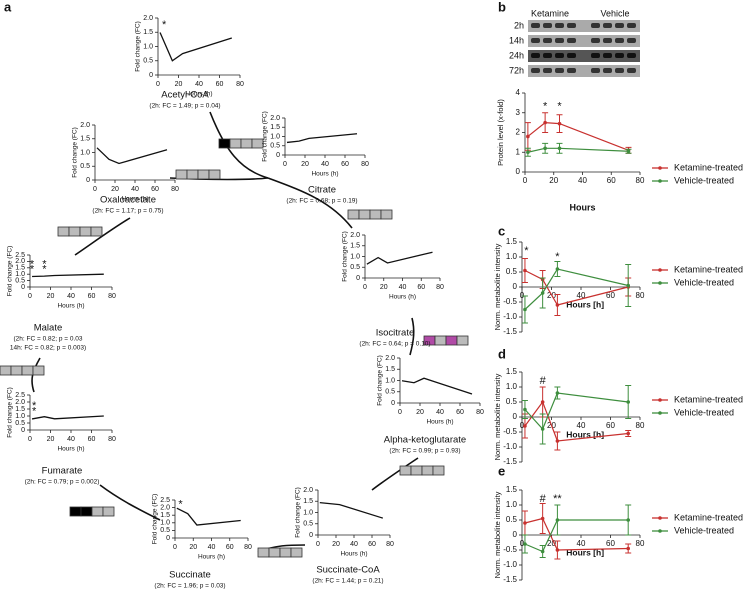  Describe the element at coordinates (62, 471) in the screenshot. I see `metabolite-name: Fumarate` at that location.